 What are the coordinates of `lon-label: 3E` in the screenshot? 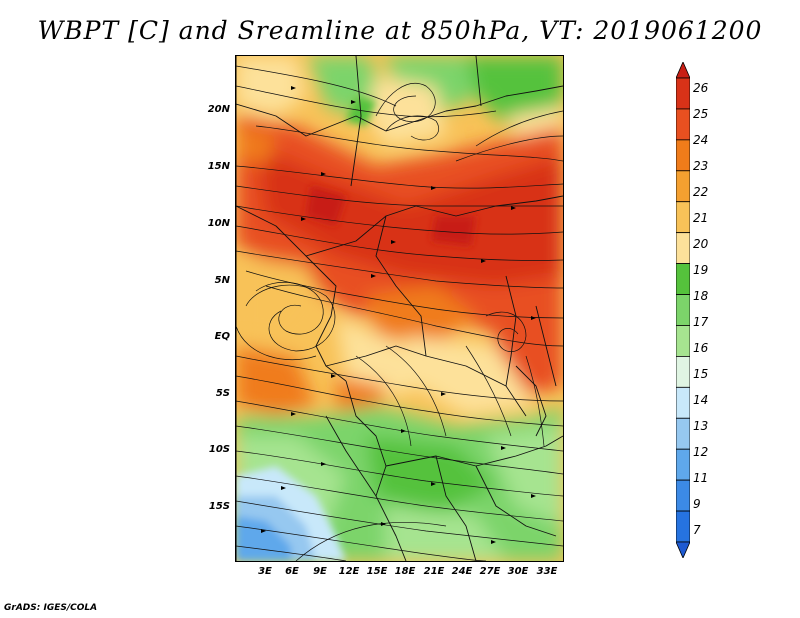 It's located at (265, 571).